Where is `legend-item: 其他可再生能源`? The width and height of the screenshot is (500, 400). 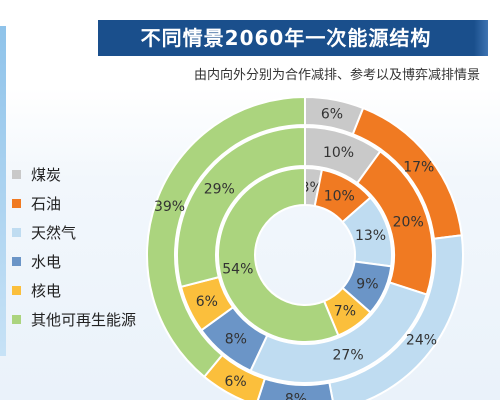
legend-item: 其他可再生能源 is located at coordinates (74, 319).